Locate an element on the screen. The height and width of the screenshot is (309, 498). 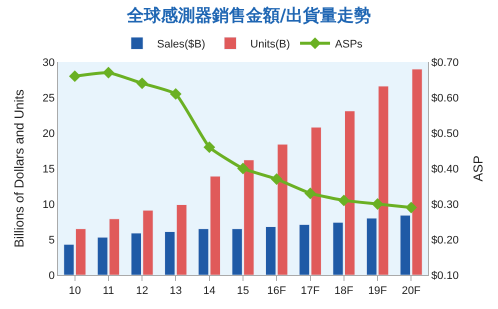
x-tick-label: 15 is located at coordinates (243, 291).